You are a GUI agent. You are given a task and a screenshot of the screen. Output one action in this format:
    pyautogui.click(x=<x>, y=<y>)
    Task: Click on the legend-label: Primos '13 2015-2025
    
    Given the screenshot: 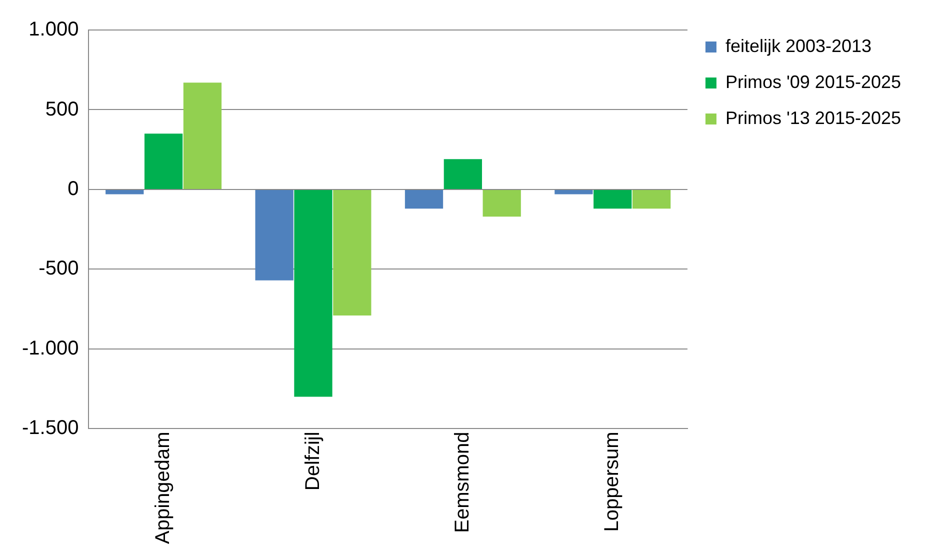 What is the action you would take?
    pyautogui.click(x=813, y=118)
    